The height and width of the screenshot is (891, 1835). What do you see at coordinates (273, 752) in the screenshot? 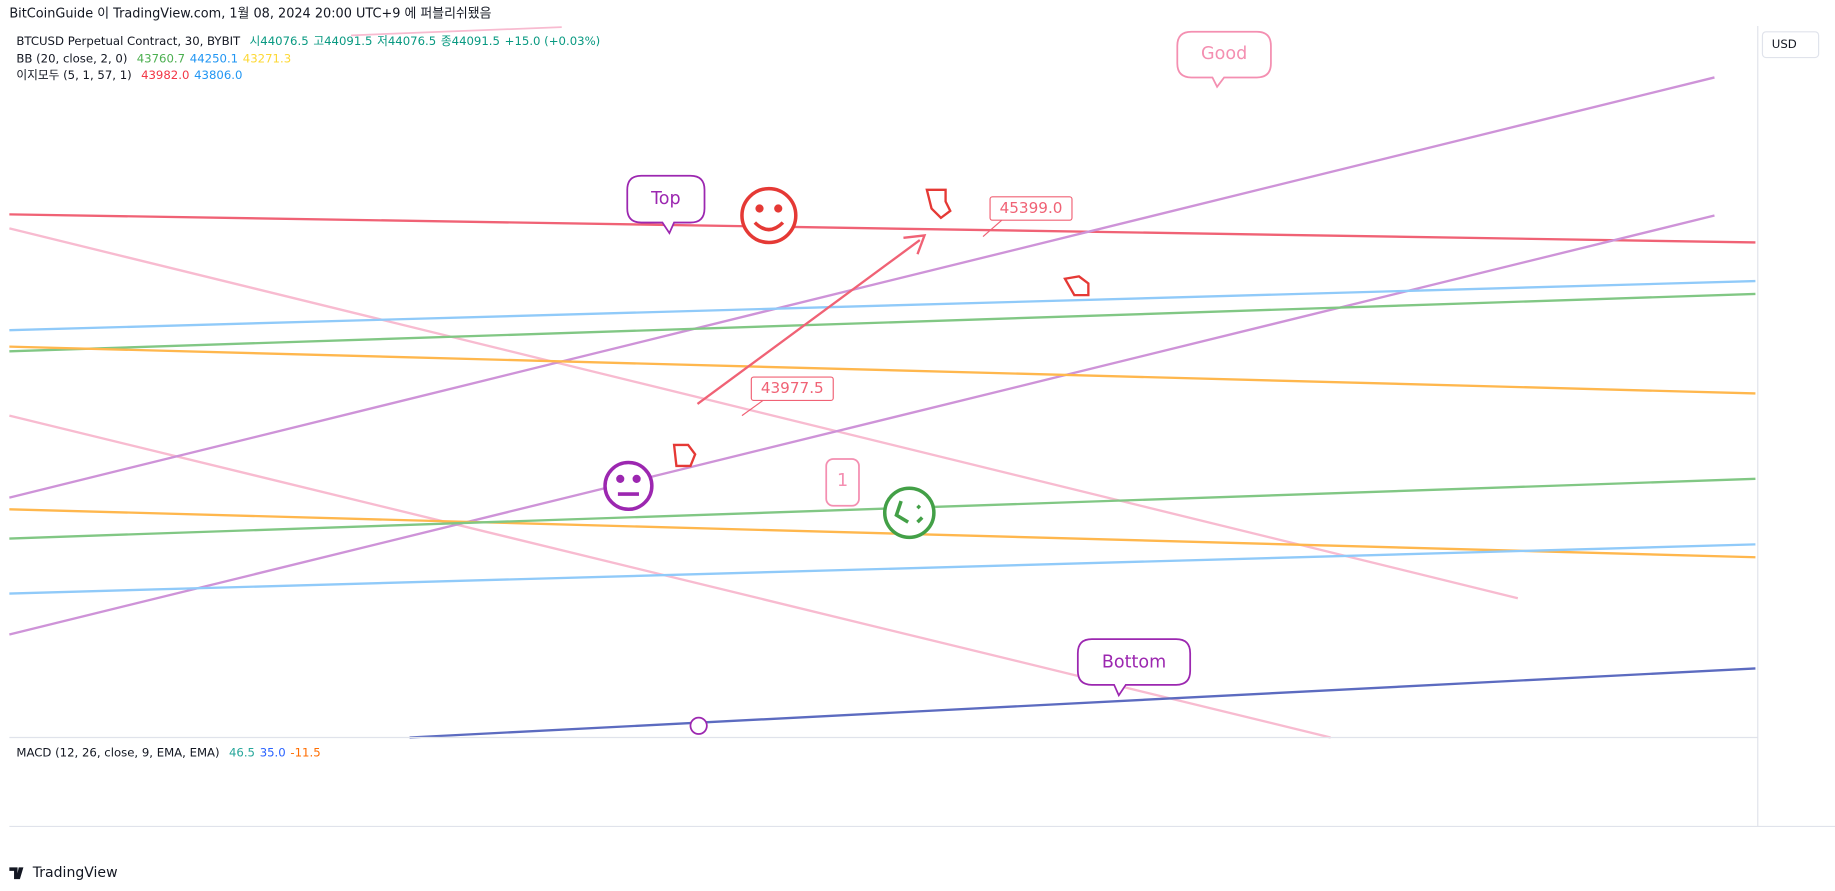
I see `macd-value: 35.0` at bounding box center [273, 752].